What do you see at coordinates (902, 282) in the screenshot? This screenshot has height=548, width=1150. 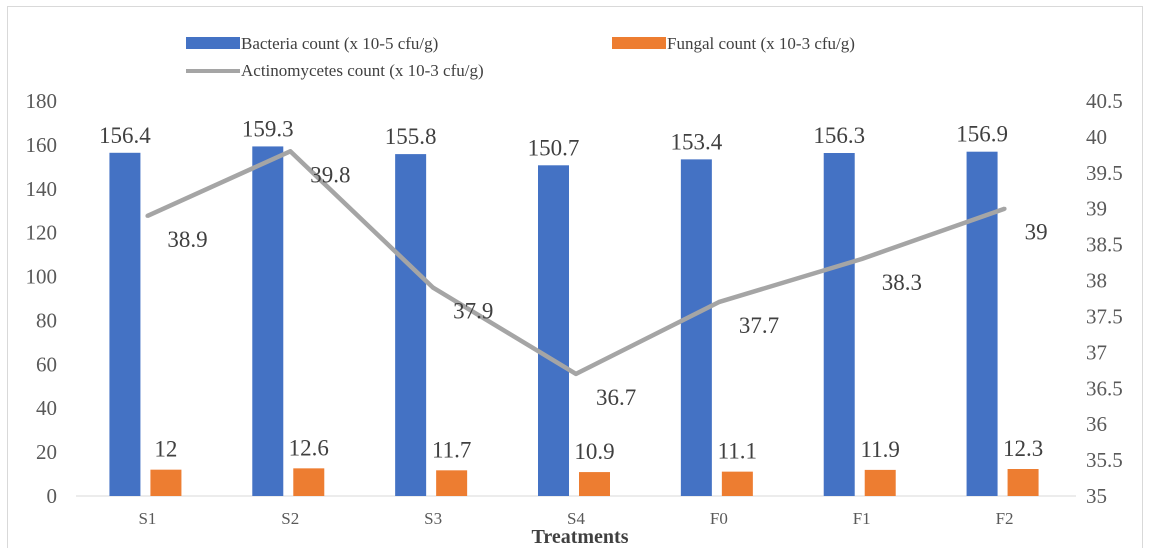 I see `label-actinomycetes-F1: 38.3` at bounding box center [902, 282].